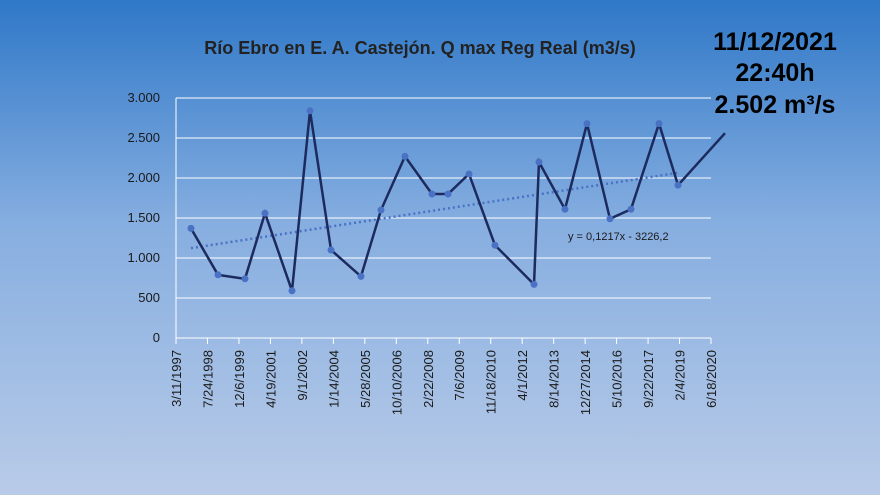 The height and width of the screenshot is (495, 880). Describe the element at coordinates (239, 379) in the screenshot. I see `x-tick-label: 12/6/1999` at that location.